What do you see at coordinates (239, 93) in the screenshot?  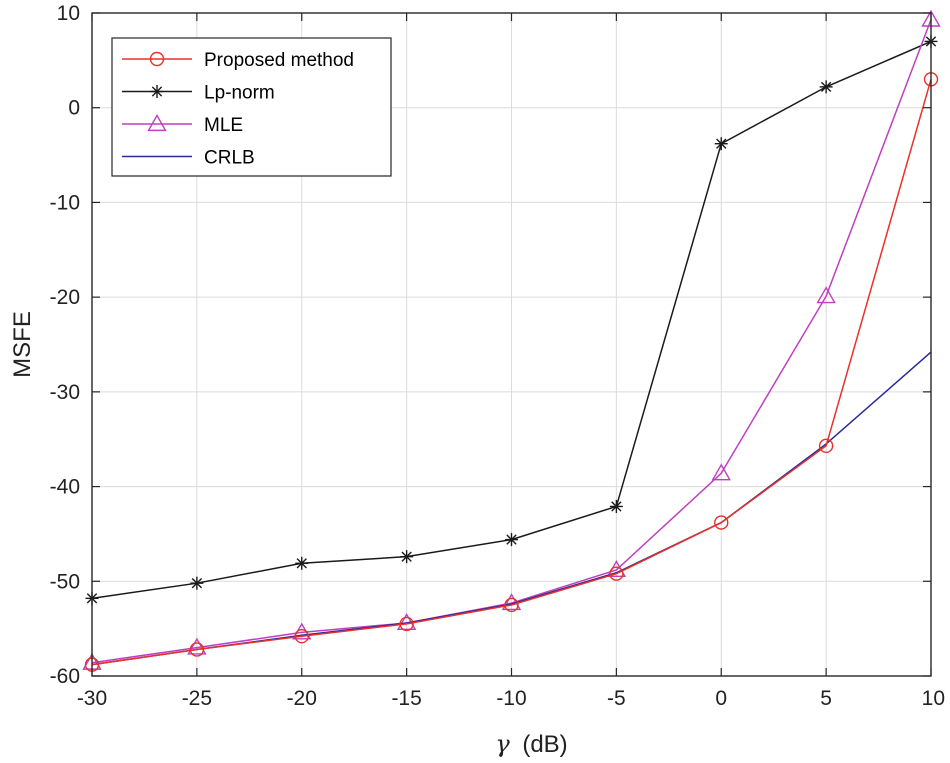 I see `legend-label-lp-norm: Lp-norm` at bounding box center [239, 93].